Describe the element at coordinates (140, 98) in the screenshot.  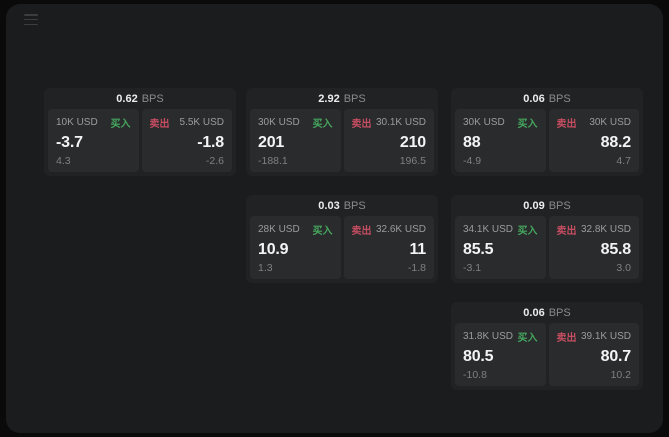
I see `bps-header: 0.62 BPS` at that location.